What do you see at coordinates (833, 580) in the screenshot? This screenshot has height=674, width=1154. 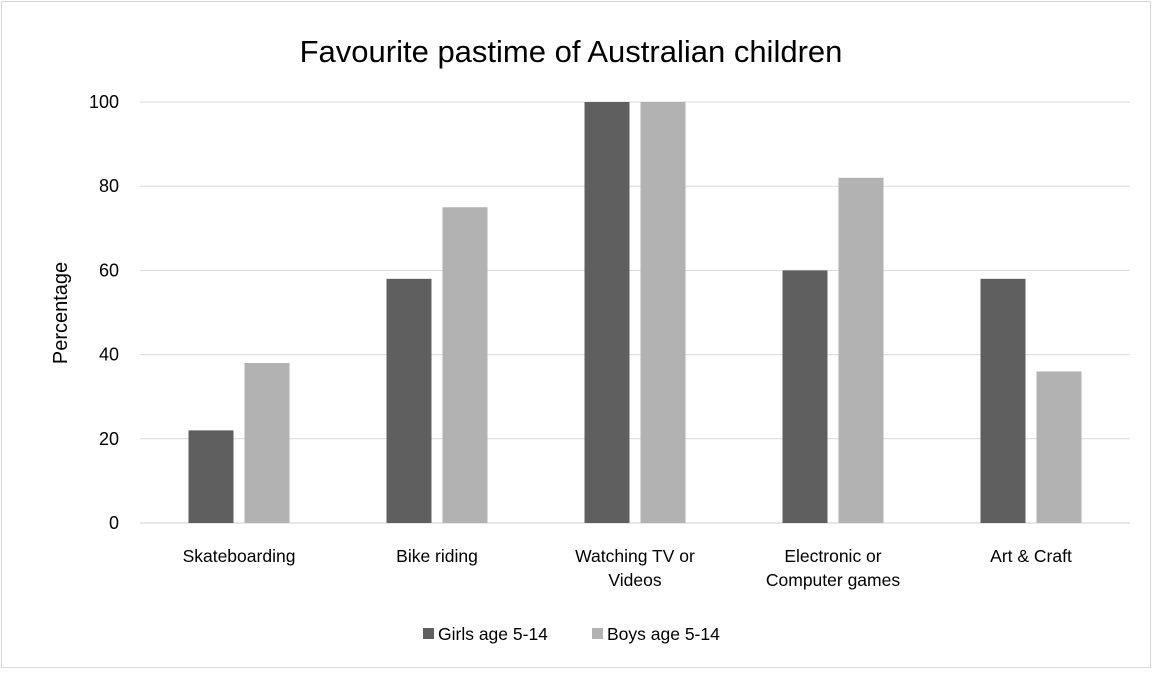 I see `x-tick-label: Computer games` at bounding box center [833, 580].